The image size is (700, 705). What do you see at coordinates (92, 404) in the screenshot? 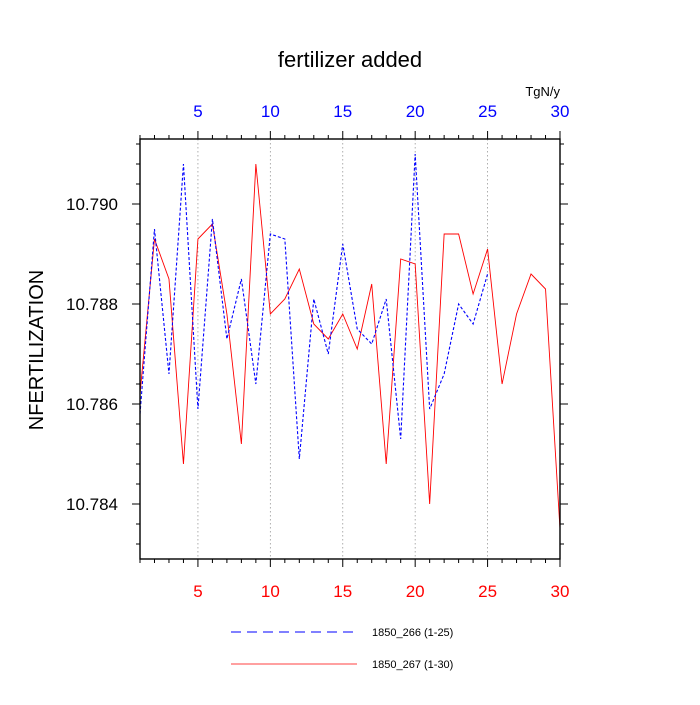
I see `y-tick-label: 10.786` at bounding box center [92, 404].